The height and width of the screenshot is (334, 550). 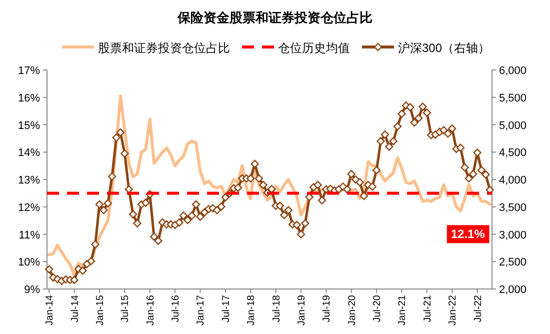 I want to click on x-tick-label: Jan-18, so click(x=252, y=310).